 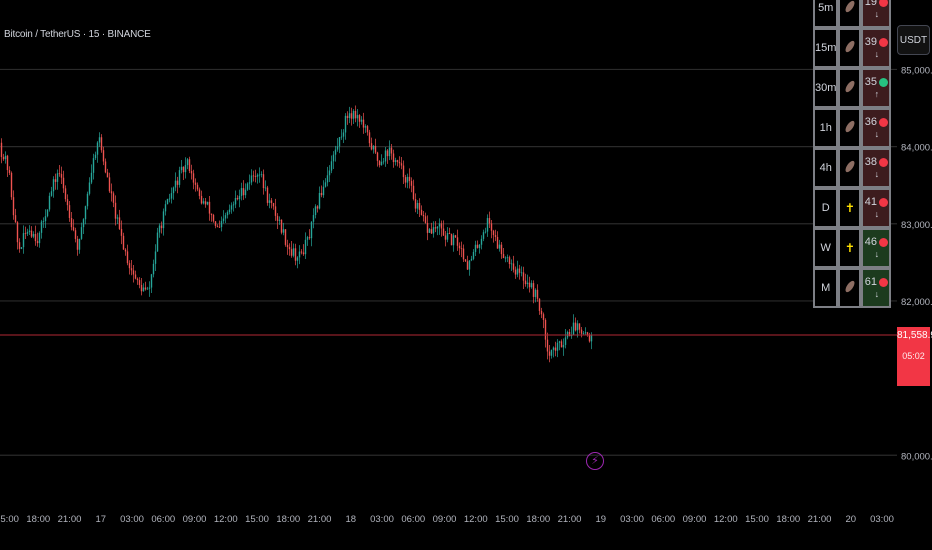 I want to click on timeframe-row-D: D ✝ 41↓, so click(x=852, y=208).